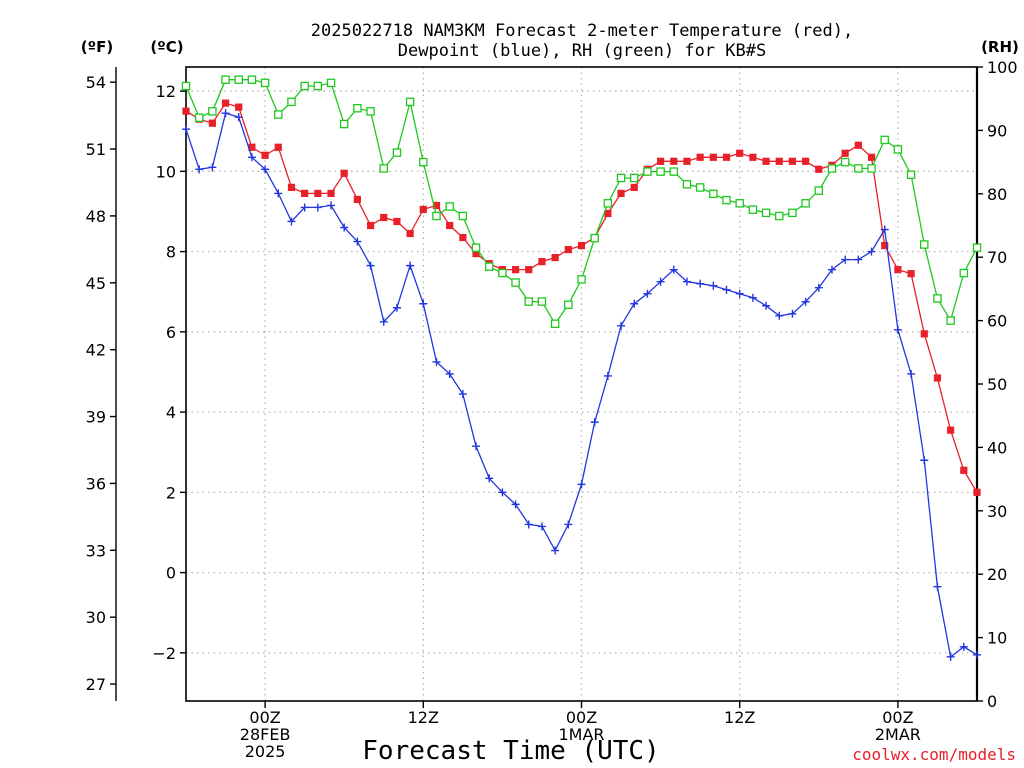  I want to click on fahrenheit-tick-label: 27, so click(96, 684).